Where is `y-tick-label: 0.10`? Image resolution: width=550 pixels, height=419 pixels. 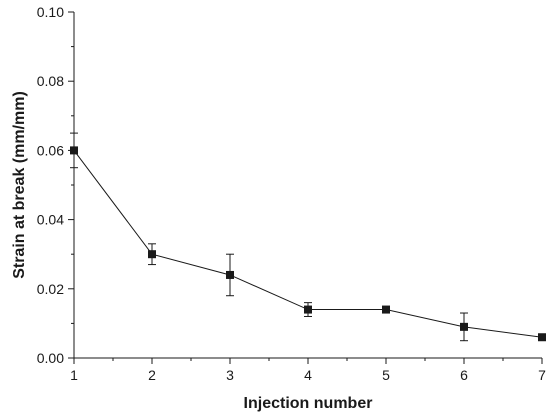 y-tick-label: 0.10 is located at coordinates (50, 12).